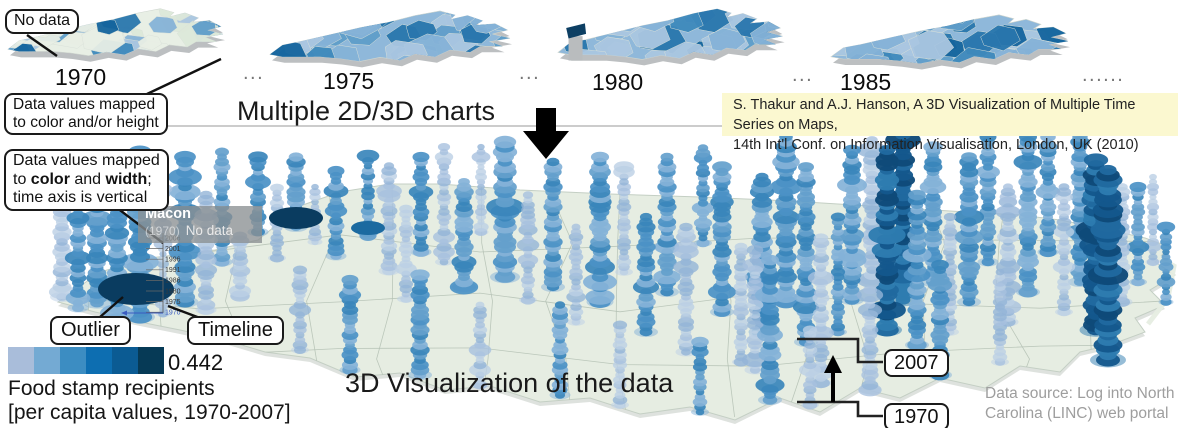 The height and width of the screenshot is (428, 1178). Describe the element at coordinates (671, 37) in the screenshot. I see `top-map-1980` at that location.